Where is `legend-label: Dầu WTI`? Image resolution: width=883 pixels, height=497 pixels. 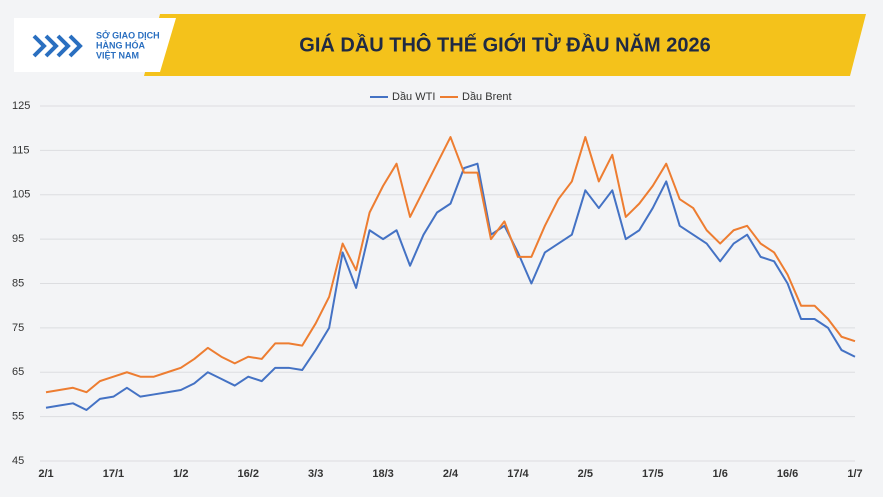
legend-label: Dầu WTI is located at coordinates (413, 97).